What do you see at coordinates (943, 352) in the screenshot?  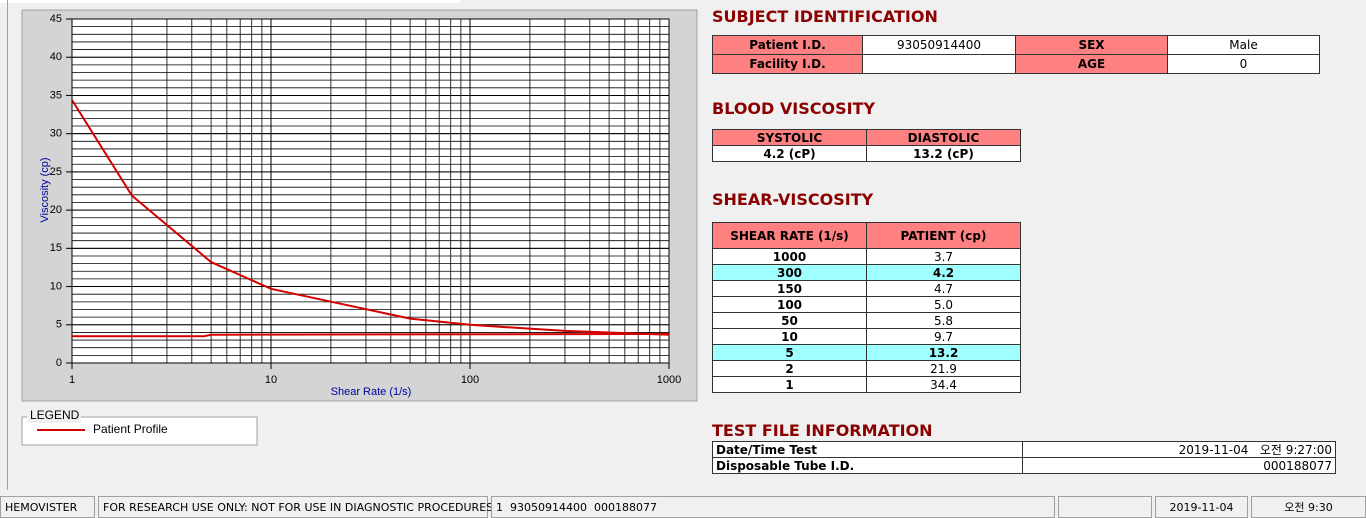 I see `table-cell: 13.2` at bounding box center [943, 352].